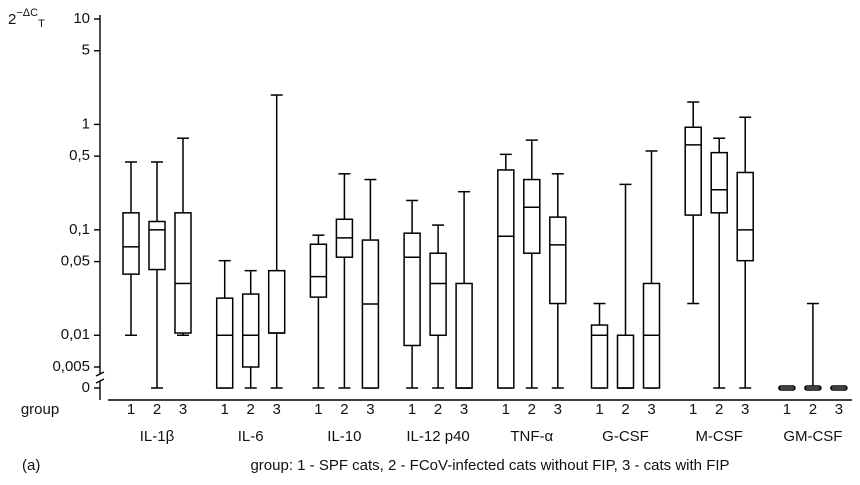  Describe the element at coordinates (157, 436) in the screenshot. I see `category-label: IL-1β` at that location.